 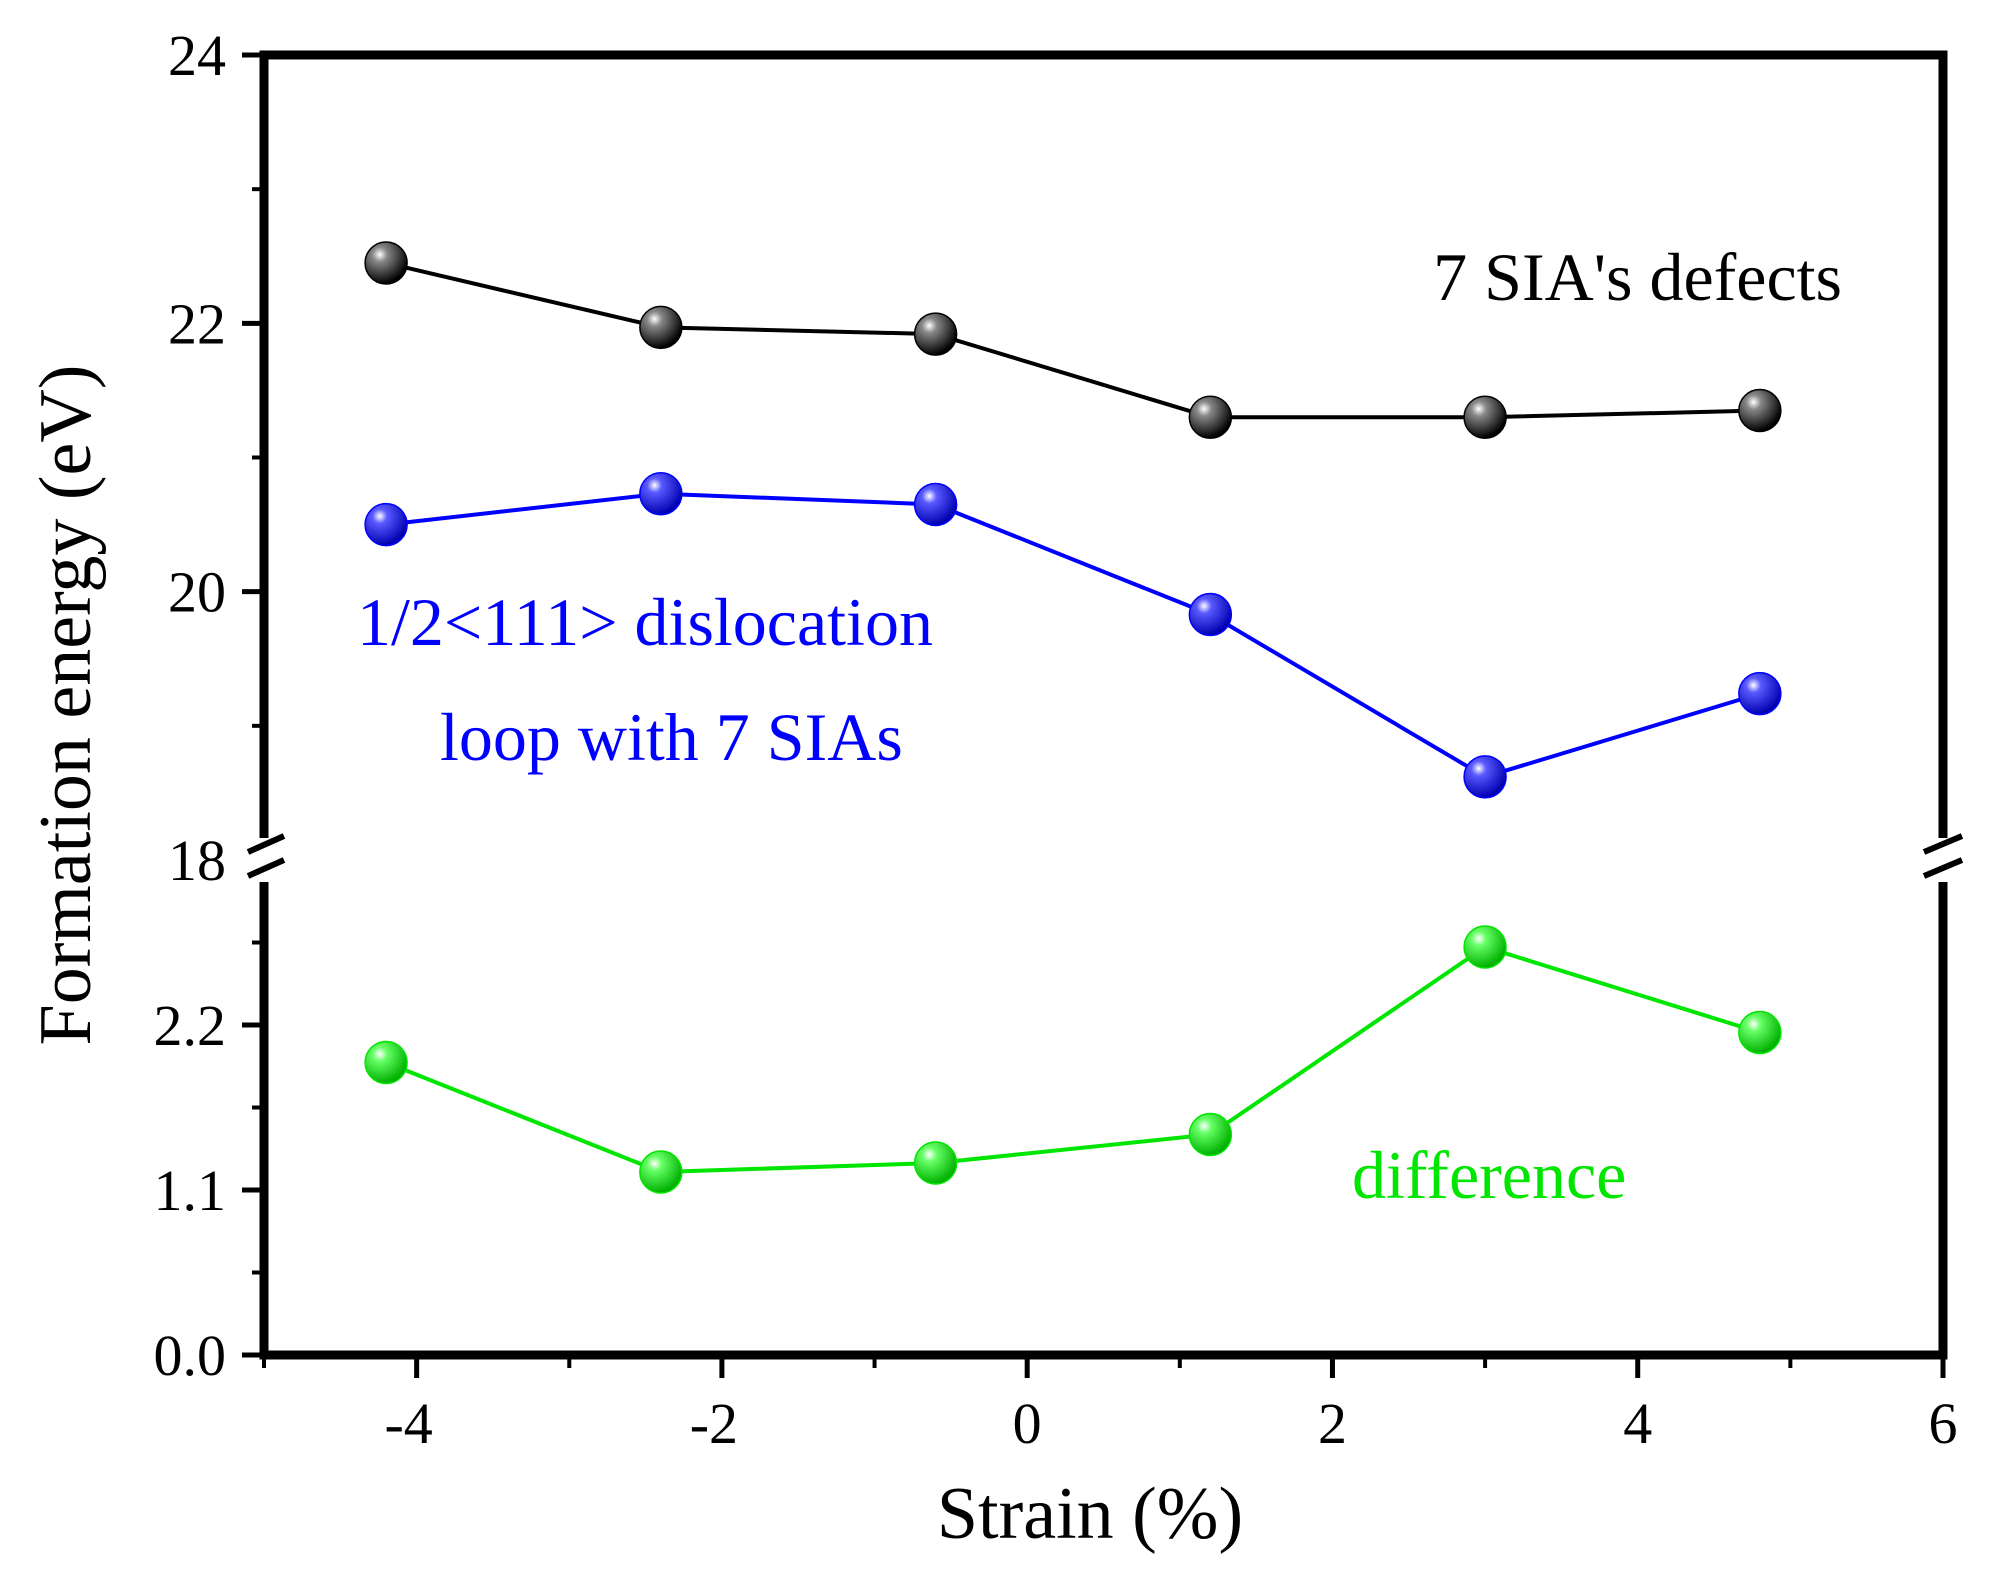 What do you see at coordinates (266, 857) in the screenshot?
I see `left-axis-break` at bounding box center [266, 857].